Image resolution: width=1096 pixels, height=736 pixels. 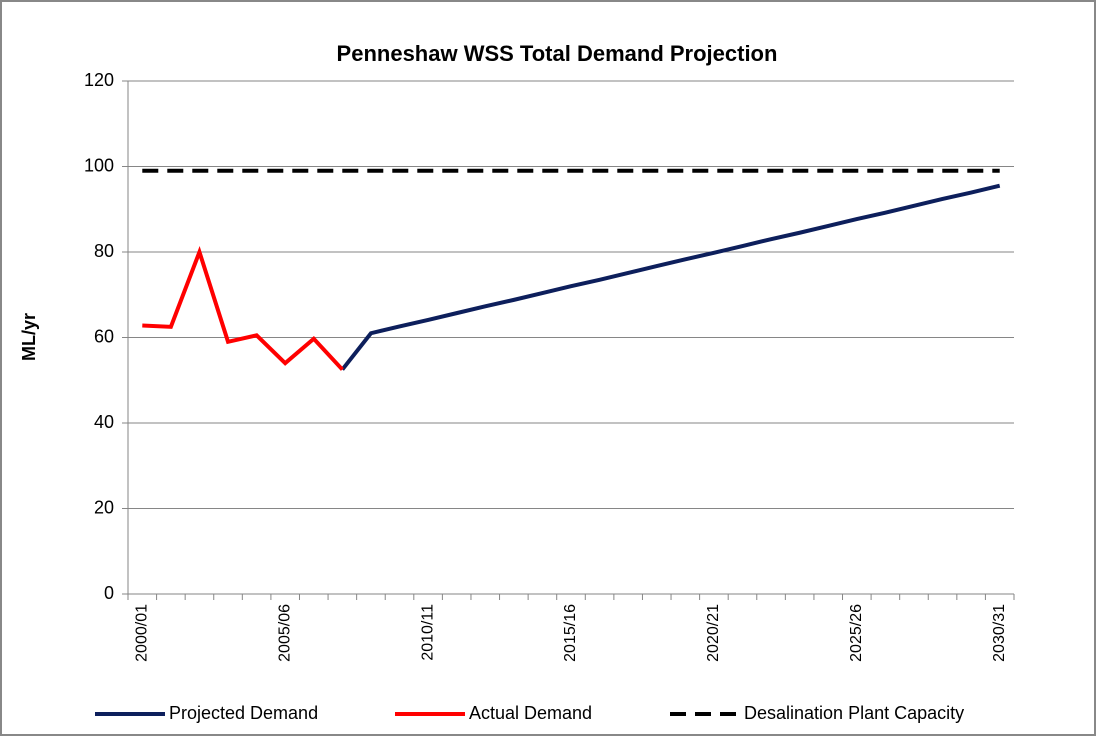 What do you see at coordinates (29, 337) in the screenshot?
I see `y-axis-label: ML/yr` at bounding box center [29, 337].